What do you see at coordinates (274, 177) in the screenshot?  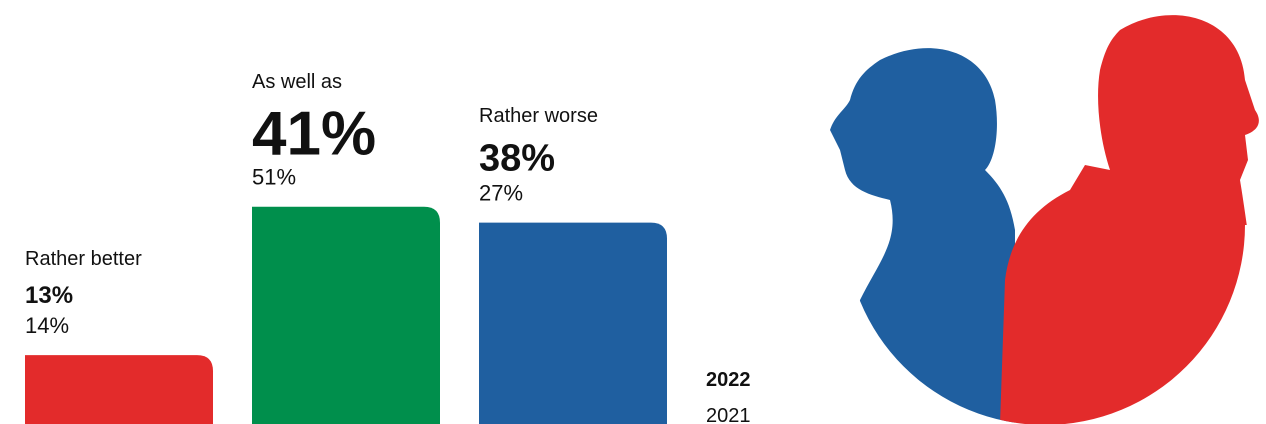 I see `value-label-2021: 51%` at bounding box center [274, 177].